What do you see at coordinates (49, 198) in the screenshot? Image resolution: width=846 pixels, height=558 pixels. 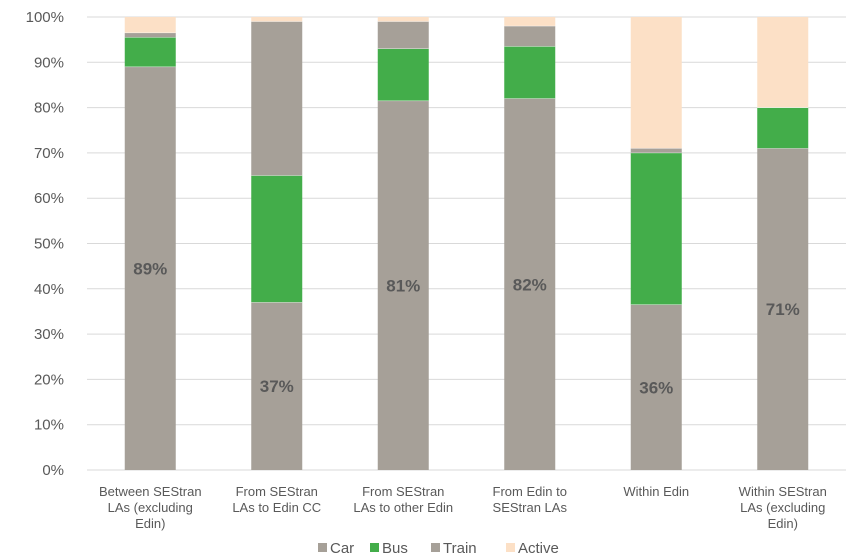 I see `y-tick-label: 60%` at bounding box center [49, 198].